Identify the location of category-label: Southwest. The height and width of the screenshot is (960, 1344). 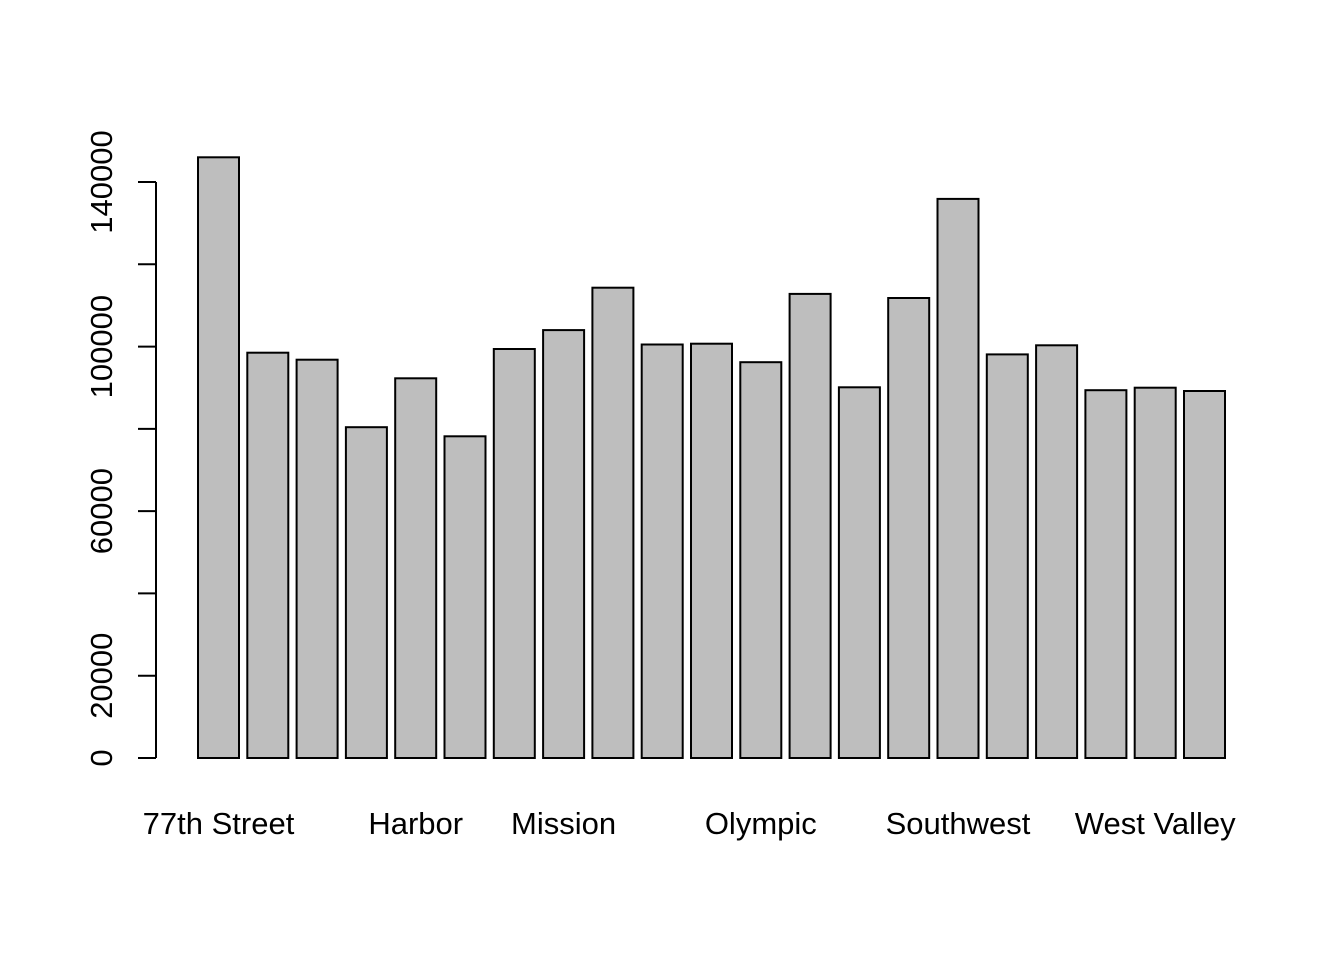
(958, 823).